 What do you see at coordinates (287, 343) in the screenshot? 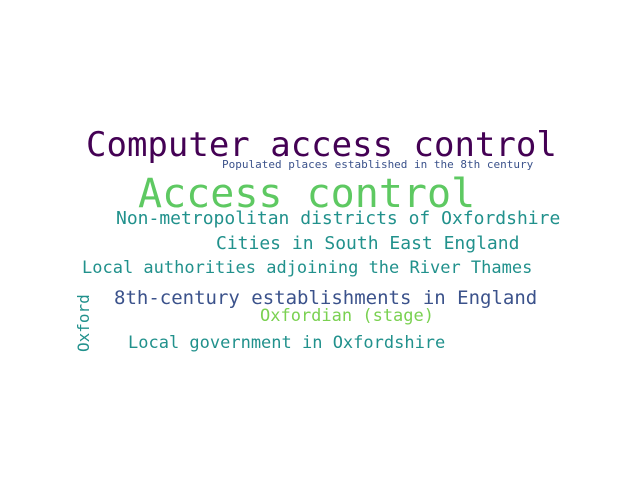
I see `word-local-government-oxfordshire: Local government in Oxfordshire` at bounding box center [287, 343].